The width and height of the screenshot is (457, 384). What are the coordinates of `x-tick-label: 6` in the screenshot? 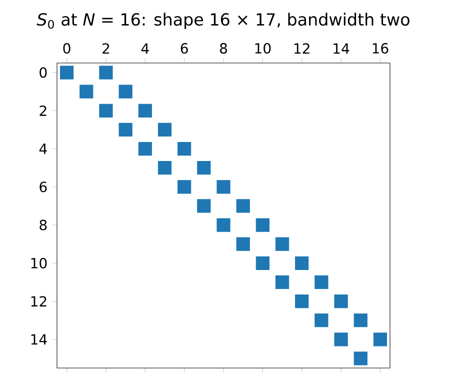 It's located at (184, 48).